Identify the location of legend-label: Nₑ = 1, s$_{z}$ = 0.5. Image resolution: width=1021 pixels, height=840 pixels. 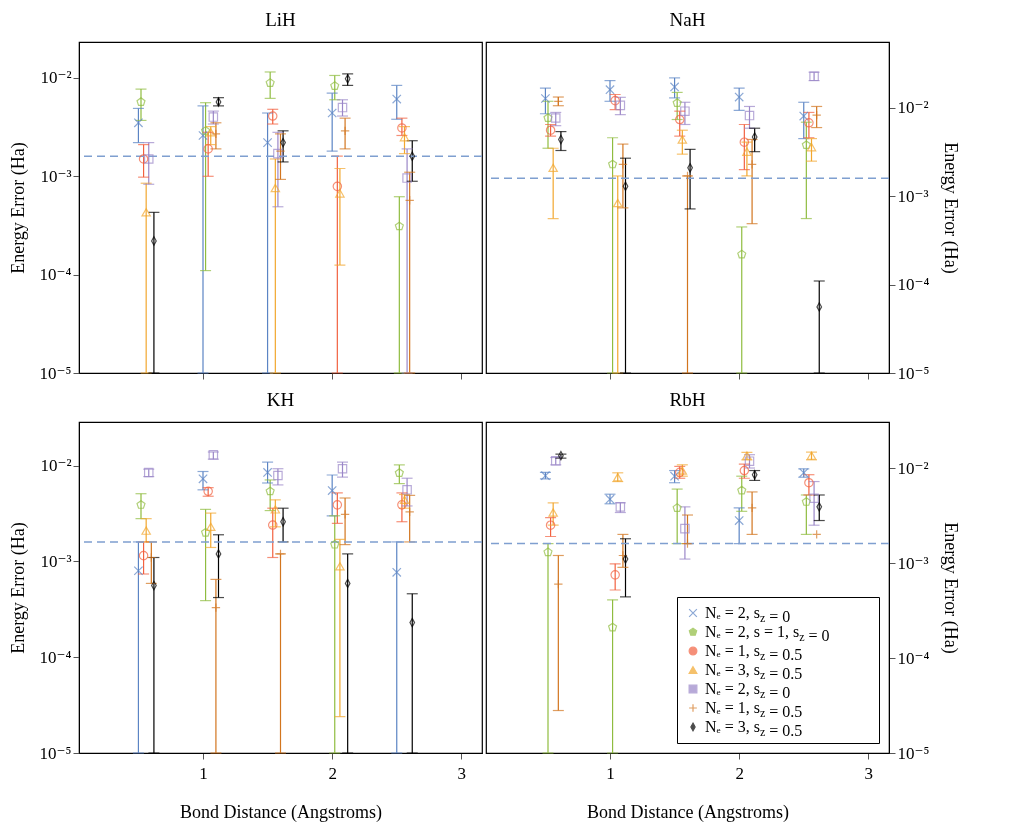
(754, 709).